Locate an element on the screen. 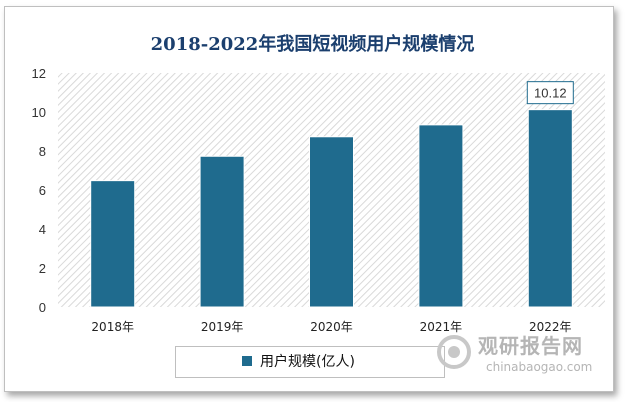  legend-label: 用户规模(亿人) is located at coordinates (307, 362).